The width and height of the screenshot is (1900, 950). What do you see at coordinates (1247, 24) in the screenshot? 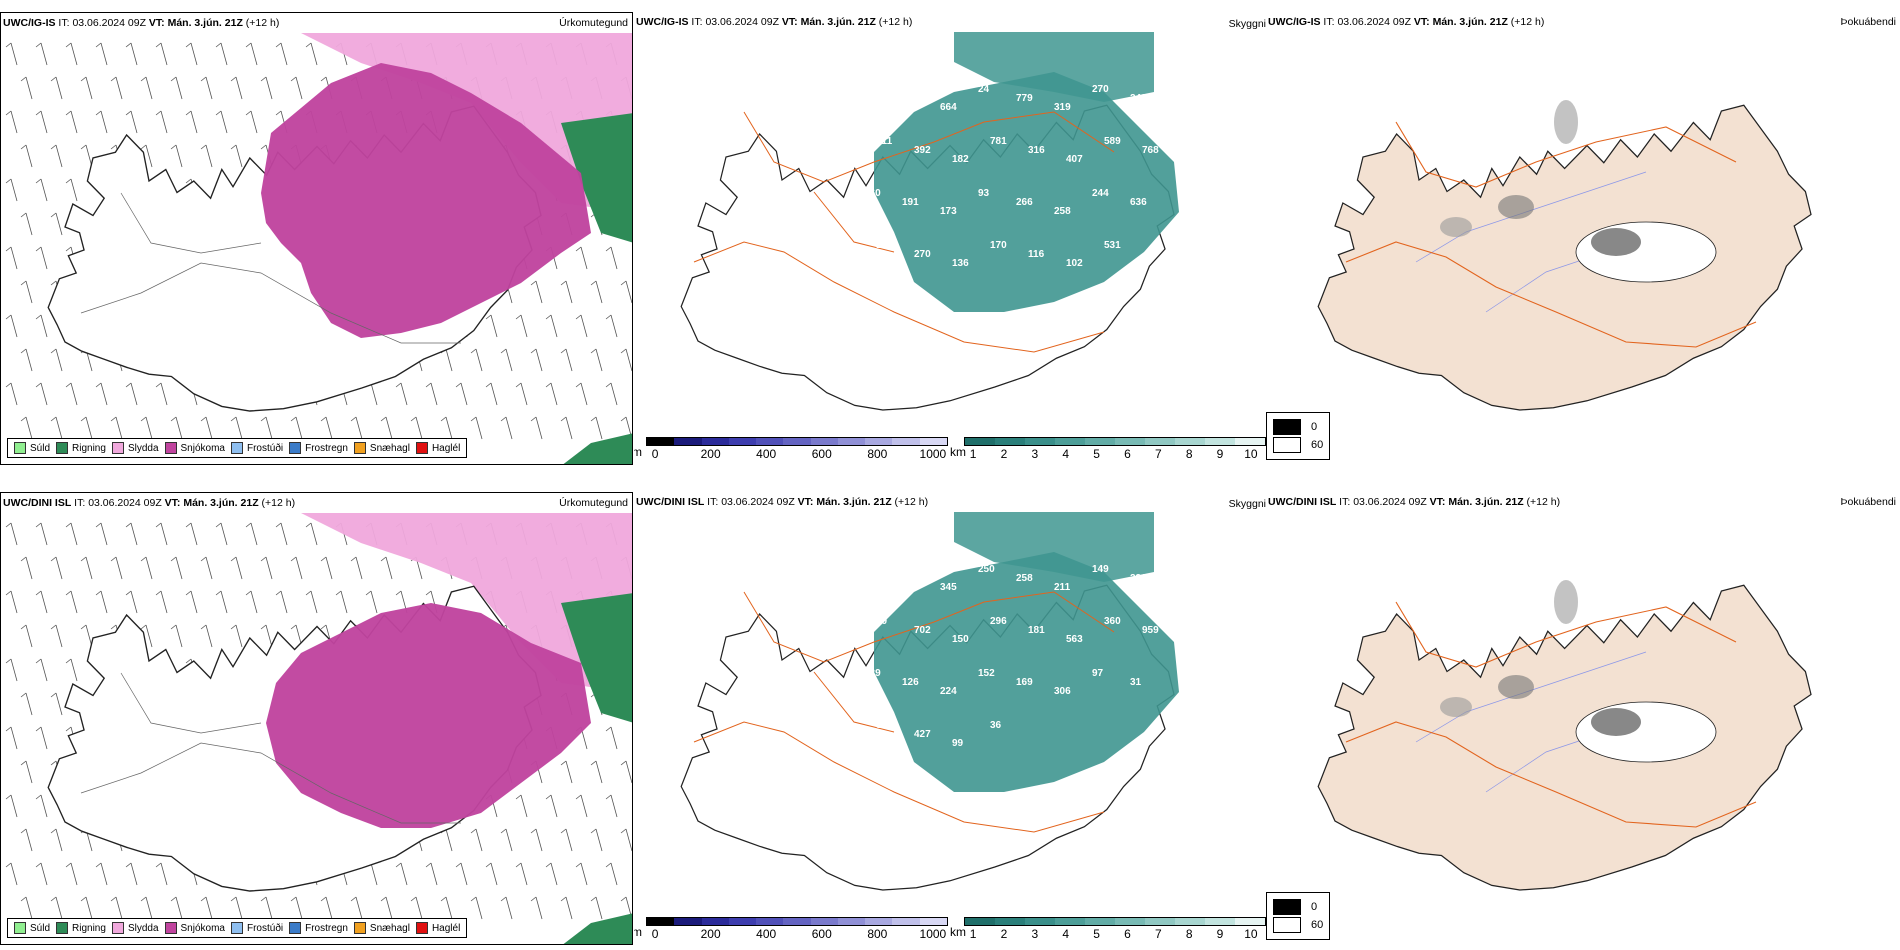
I see `panel-name: Skyggni` at bounding box center [1247, 24].